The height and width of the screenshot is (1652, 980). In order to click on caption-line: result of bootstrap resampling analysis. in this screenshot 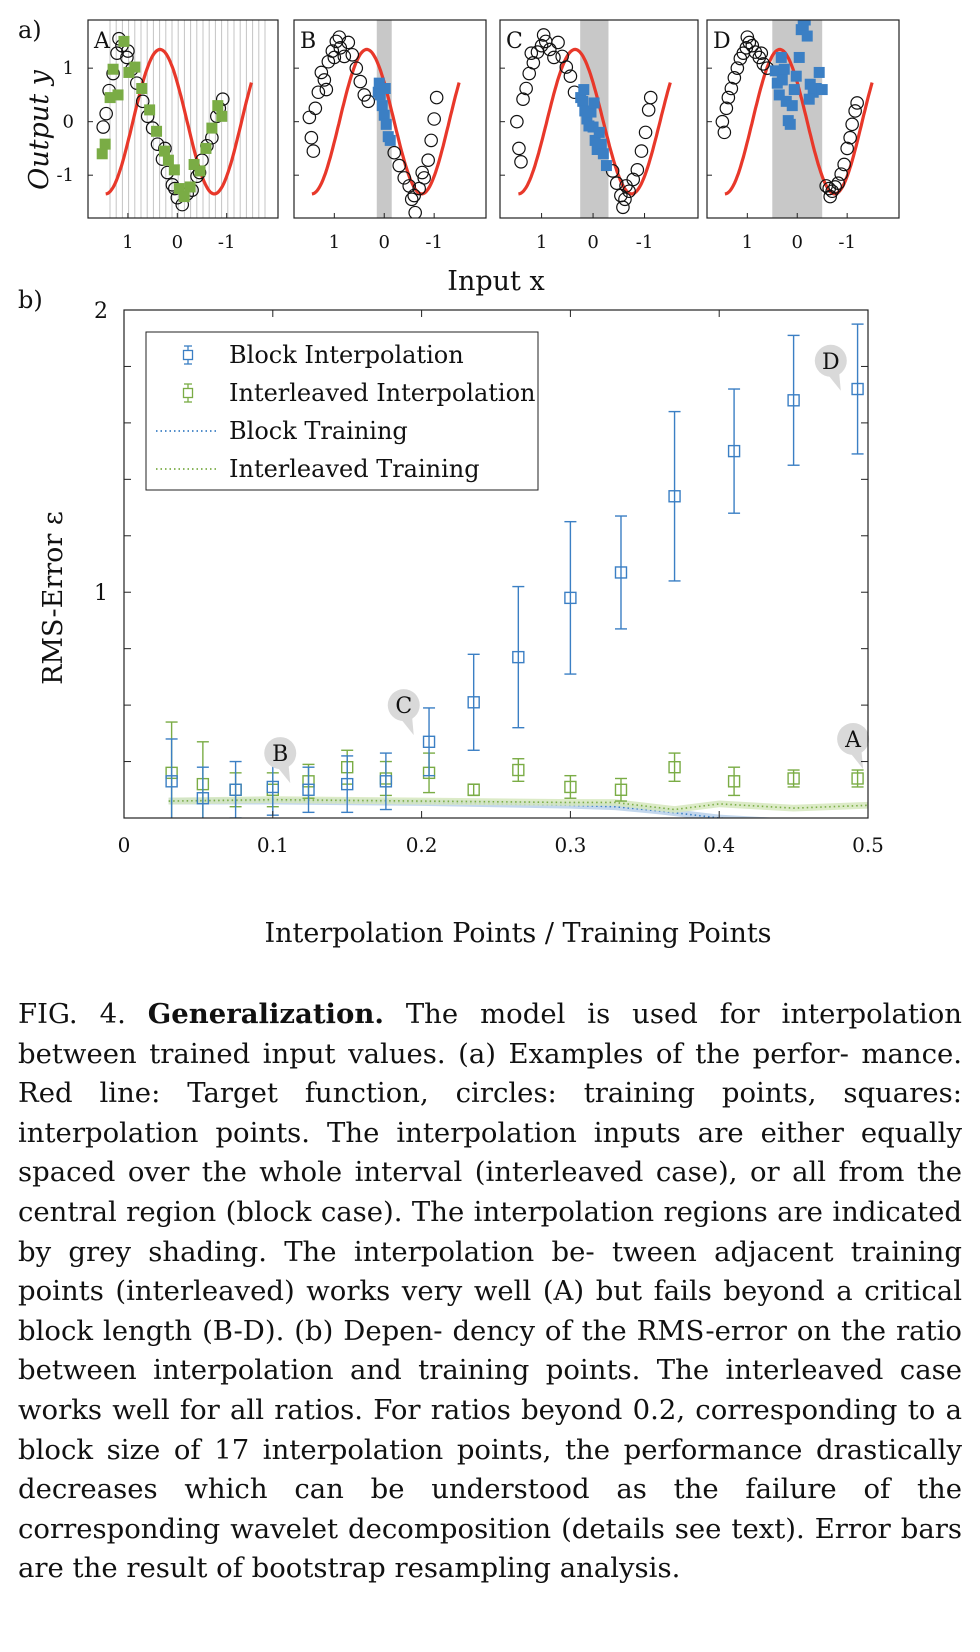, I will do `click(403, 1568)`.